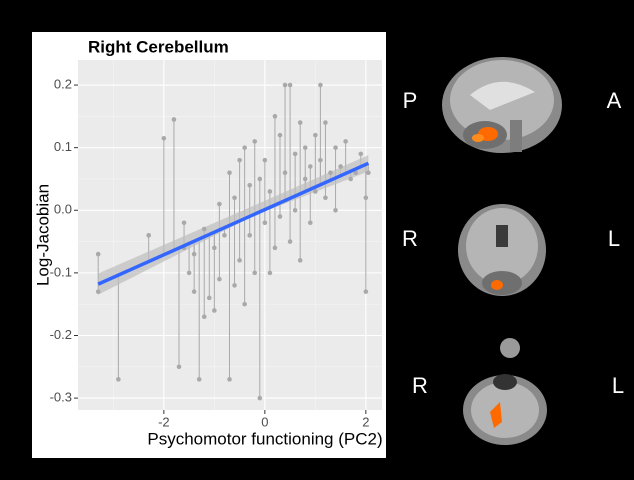 This screenshot has height=480, width=634. I want to click on brain-sagittal, so click(502, 105).